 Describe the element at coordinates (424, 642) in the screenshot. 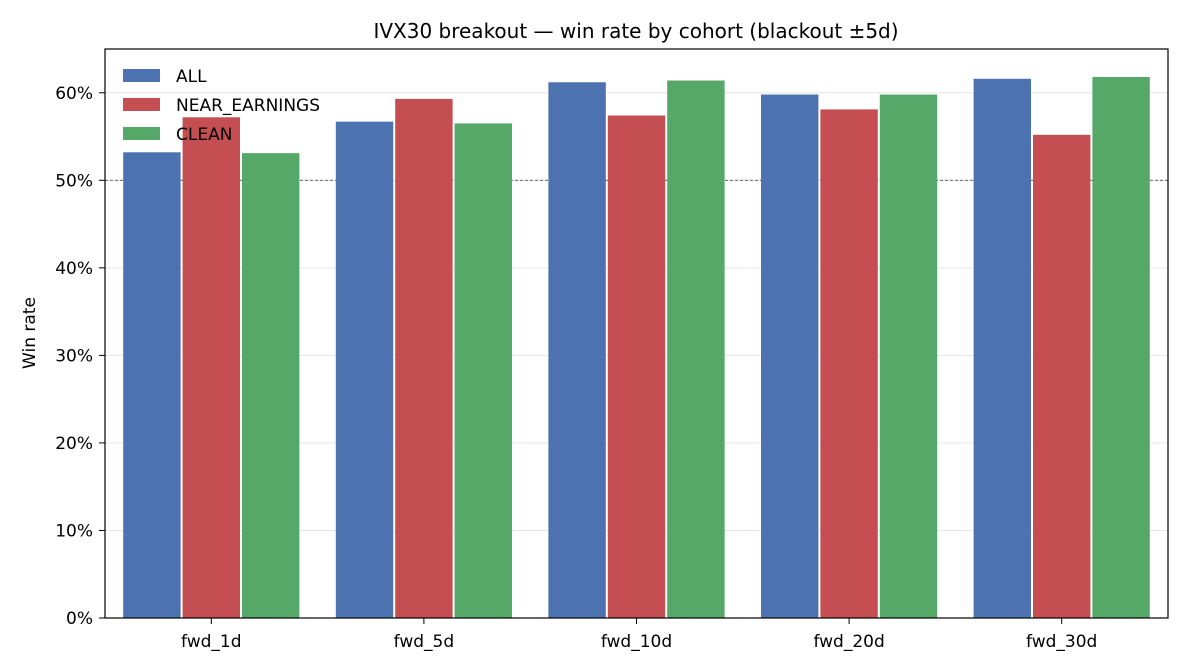

I see `x-tick-label: fwd_5d` at that location.